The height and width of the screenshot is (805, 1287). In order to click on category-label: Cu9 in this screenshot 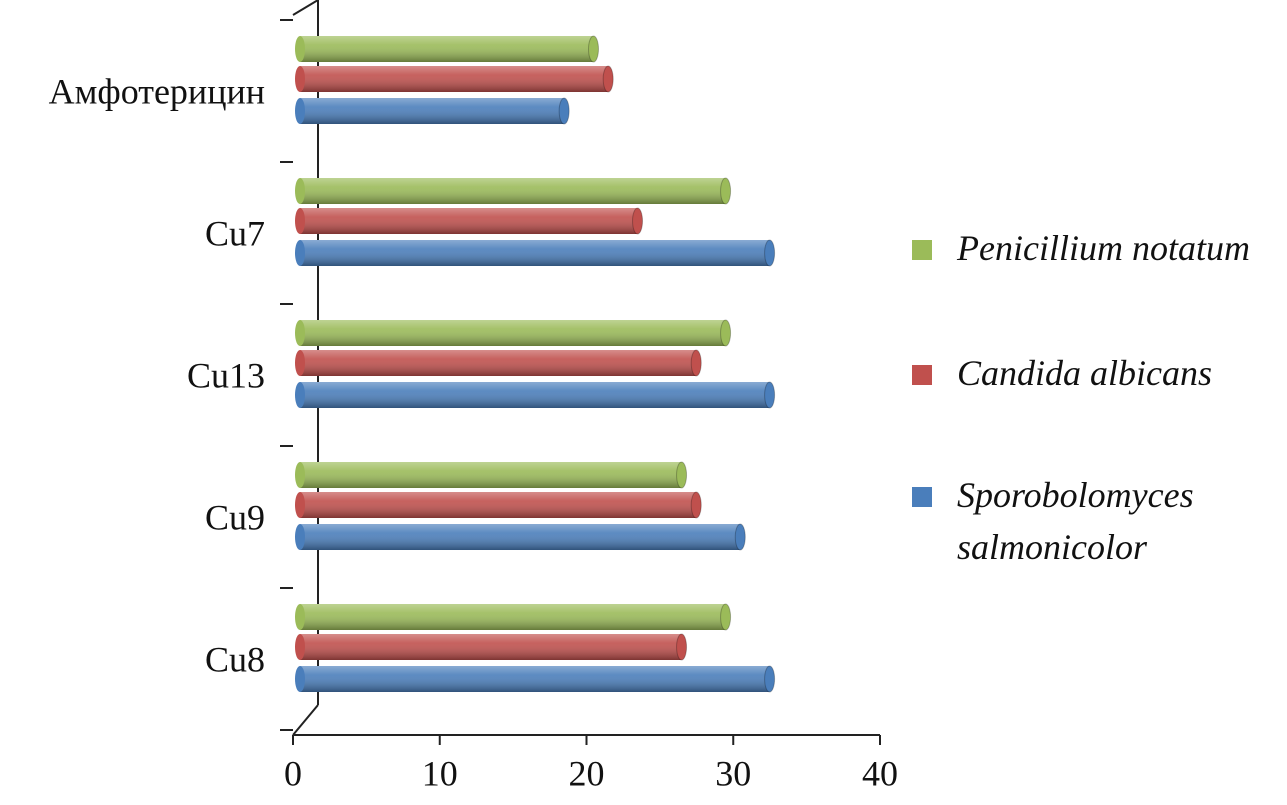, I will do `click(235, 517)`.